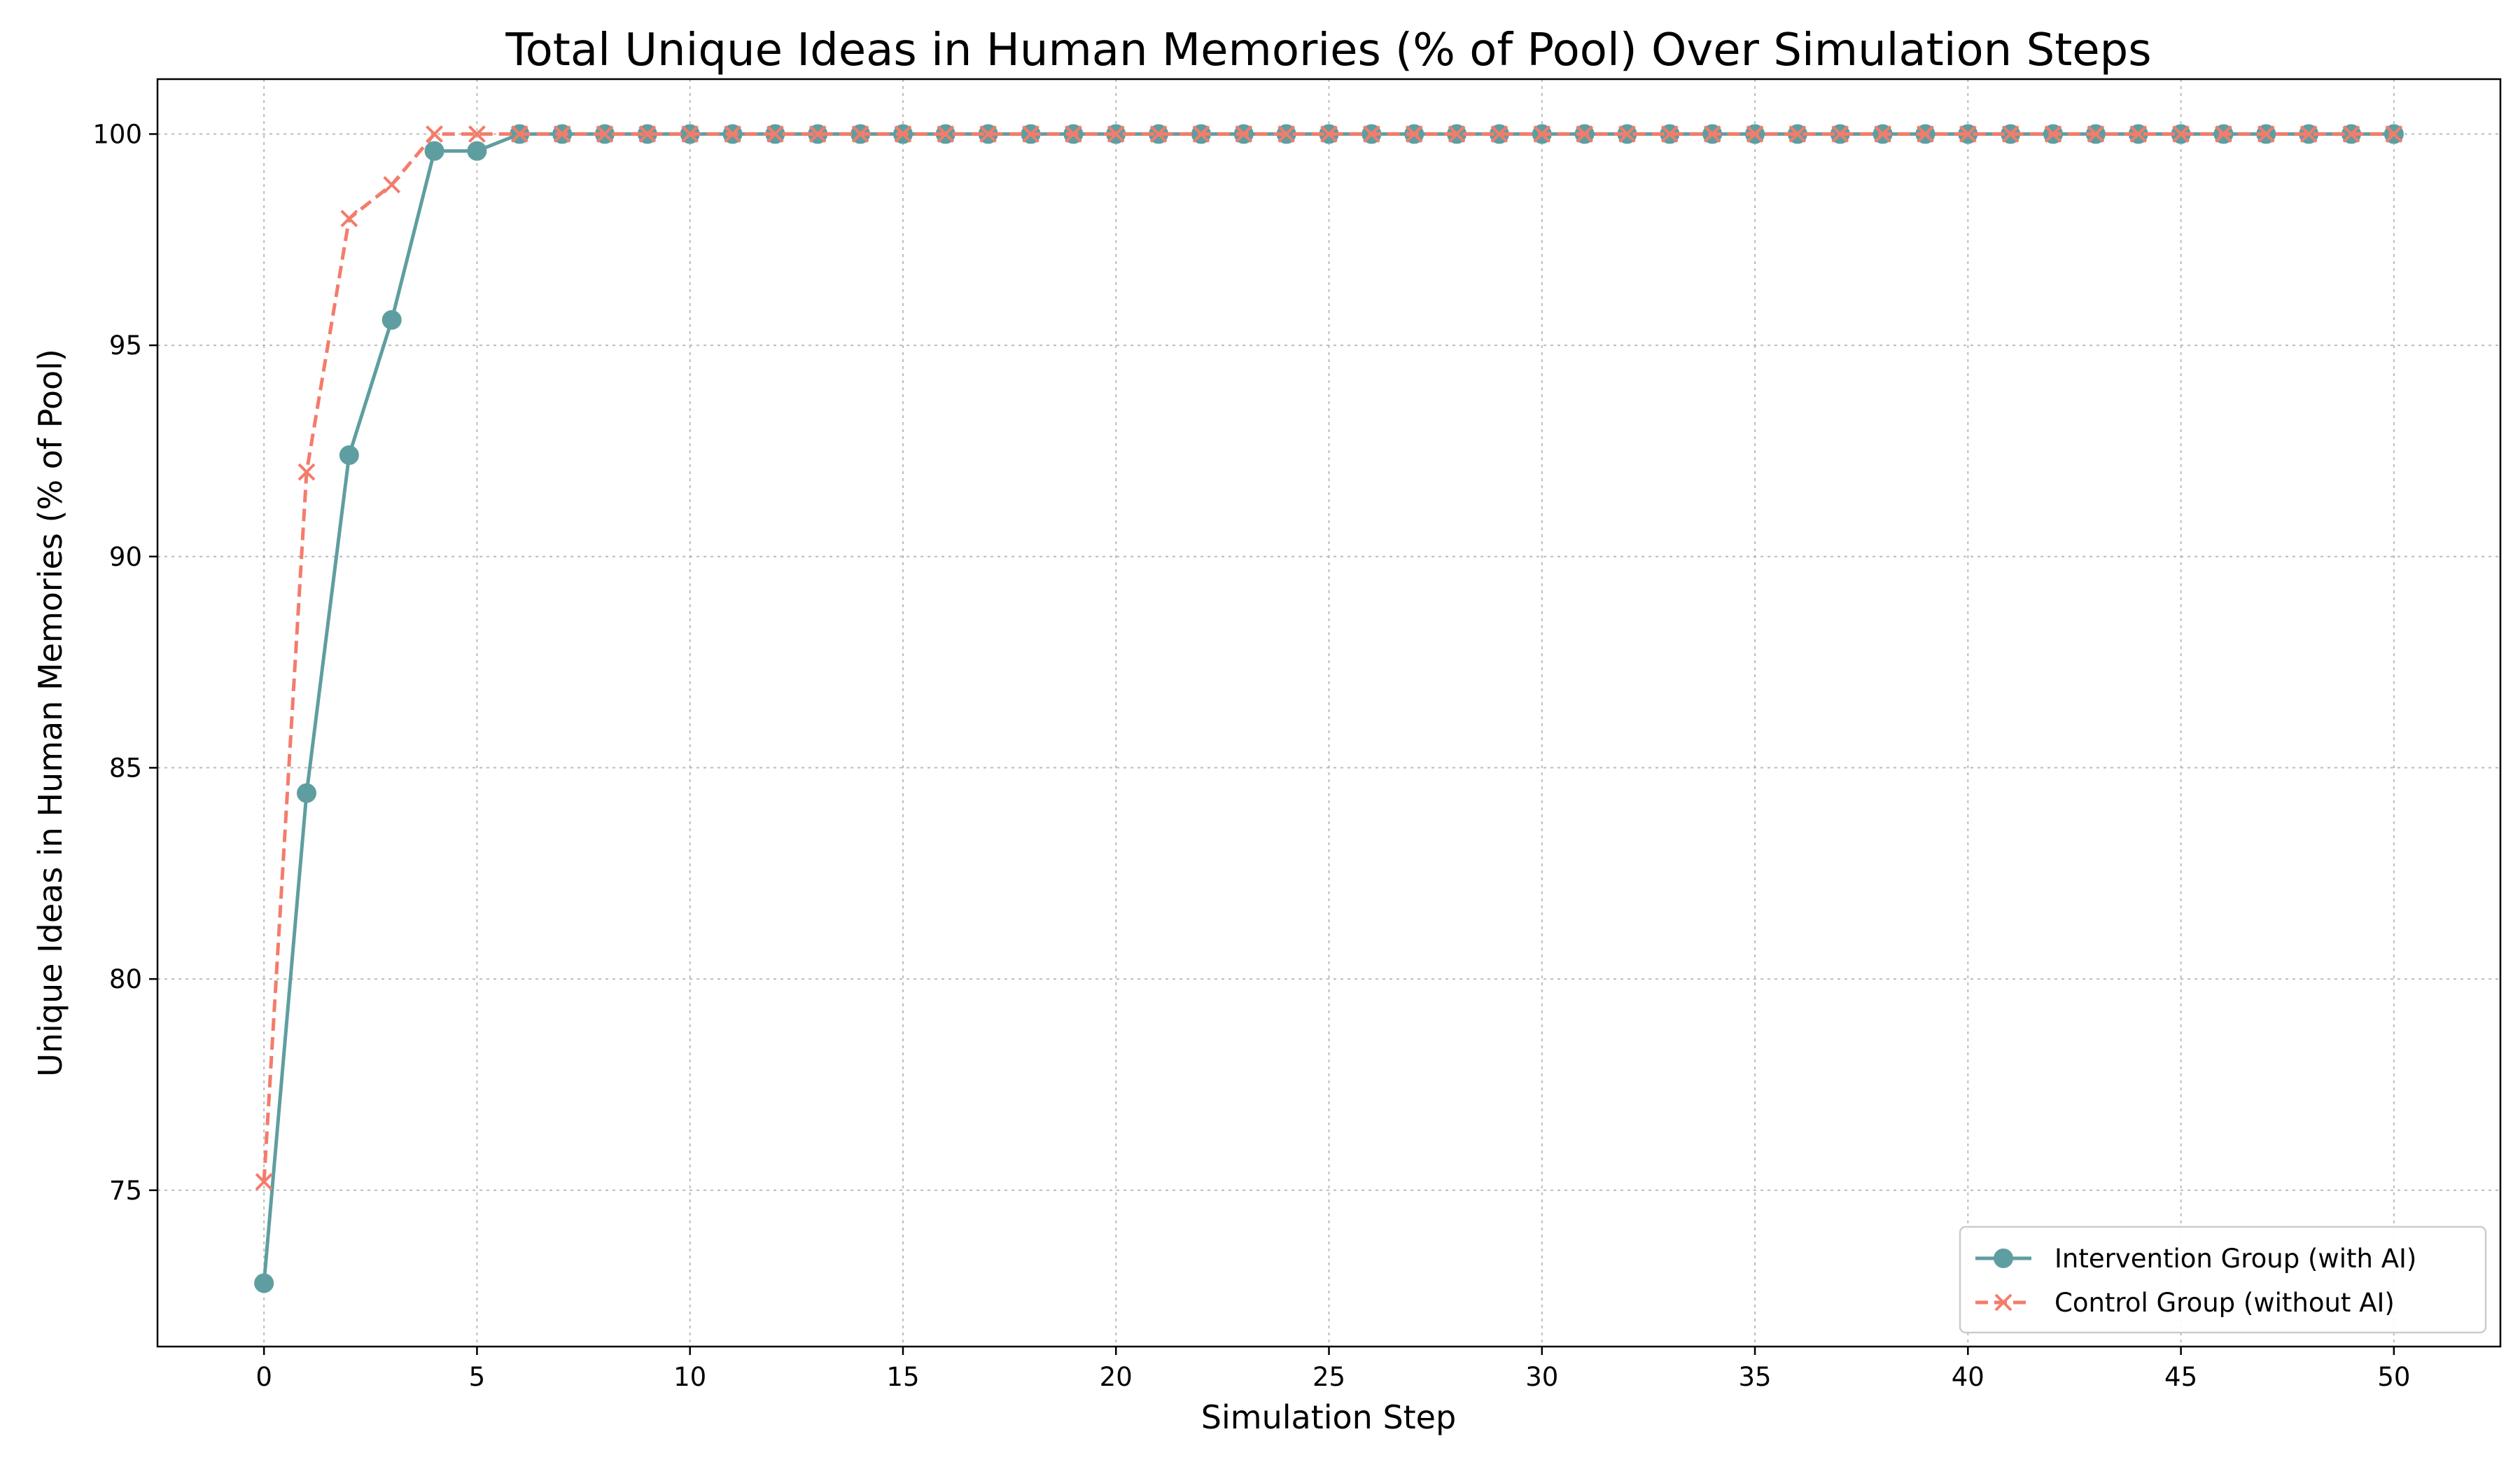  What do you see at coordinates (1968, 1377) in the screenshot?
I see `x-tick-label: 40` at bounding box center [1968, 1377].